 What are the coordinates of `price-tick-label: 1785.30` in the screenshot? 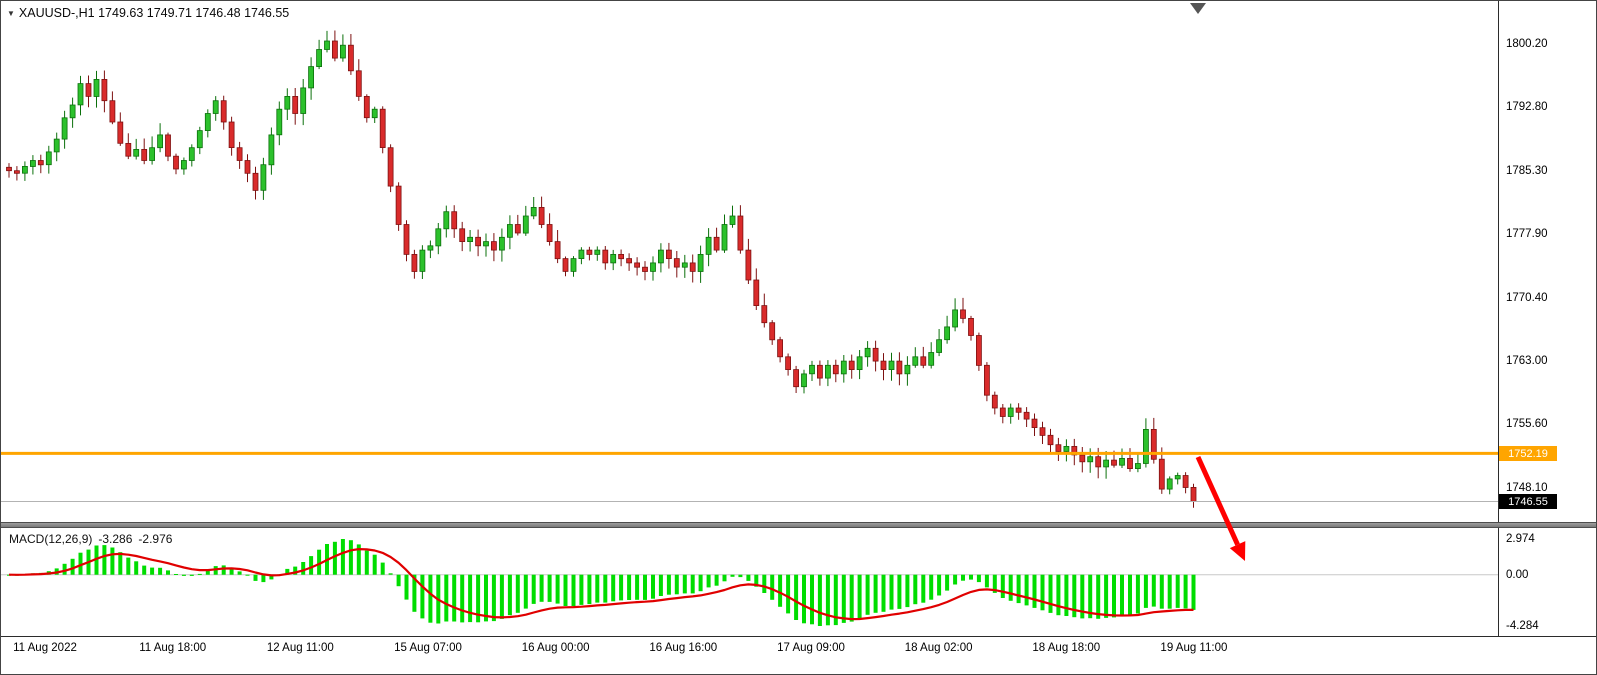 It's located at (1527, 170).